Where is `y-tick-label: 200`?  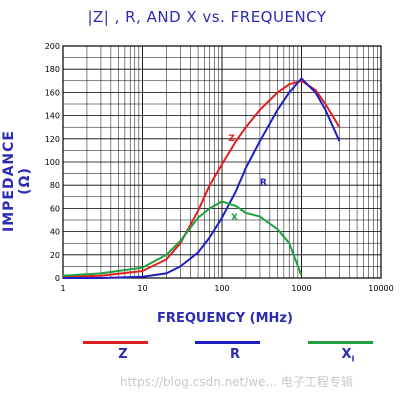
y-tick-label: 200 is located at coordinates (52, 46).